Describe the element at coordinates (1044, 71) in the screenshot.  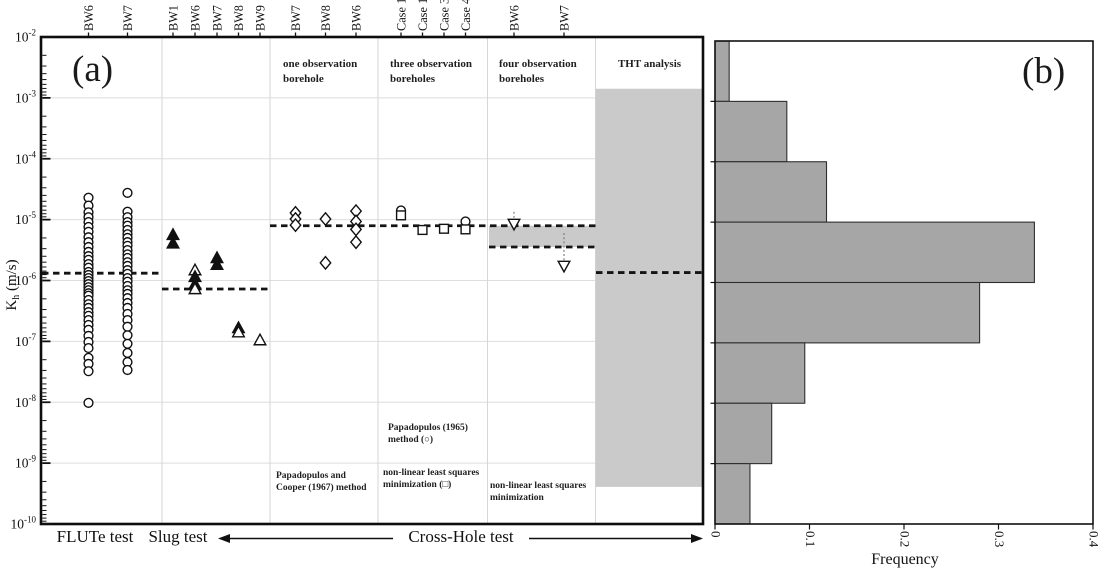
I see `panel-b-label: (b)` at that location.